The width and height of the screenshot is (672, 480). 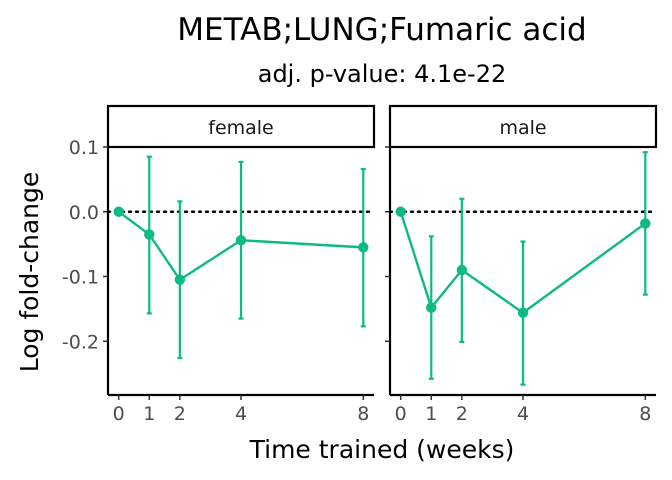 I want to click on y-tick-label: -0.1, so click(x=80, y=278).